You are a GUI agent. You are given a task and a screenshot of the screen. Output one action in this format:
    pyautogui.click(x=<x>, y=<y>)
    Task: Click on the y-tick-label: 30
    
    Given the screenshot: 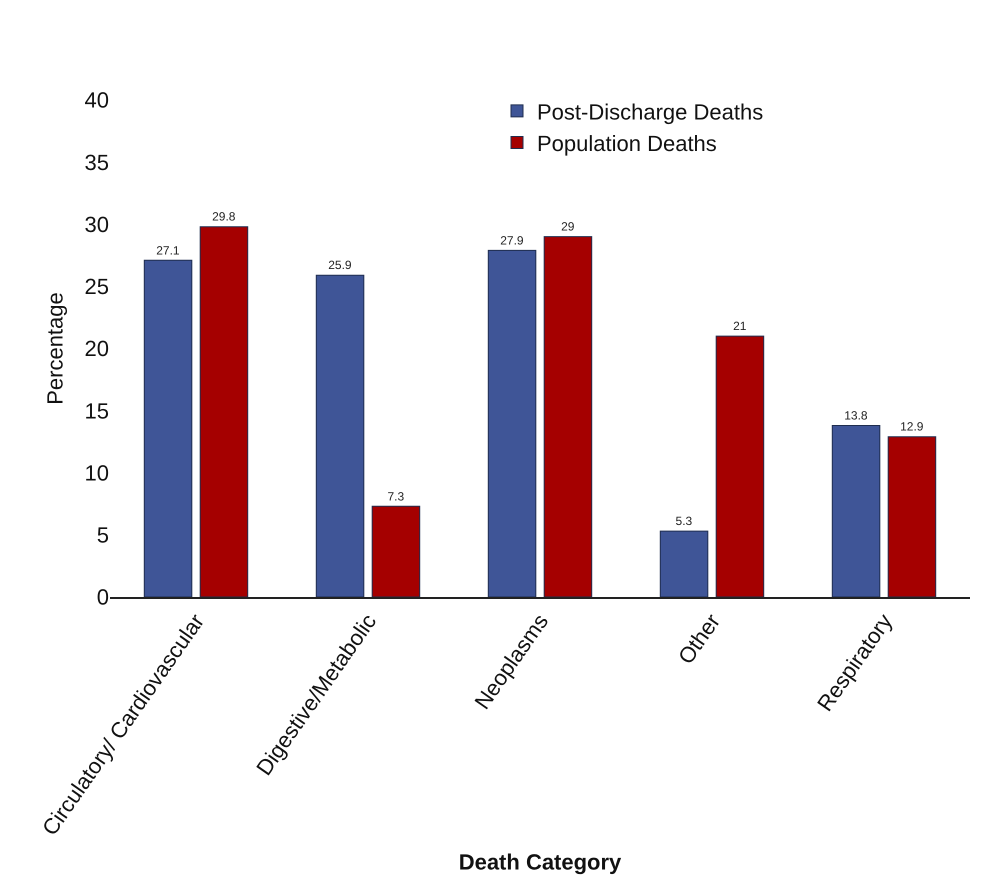 What is the action you would take?
    pyautogui.click(x=96, y=224)
    